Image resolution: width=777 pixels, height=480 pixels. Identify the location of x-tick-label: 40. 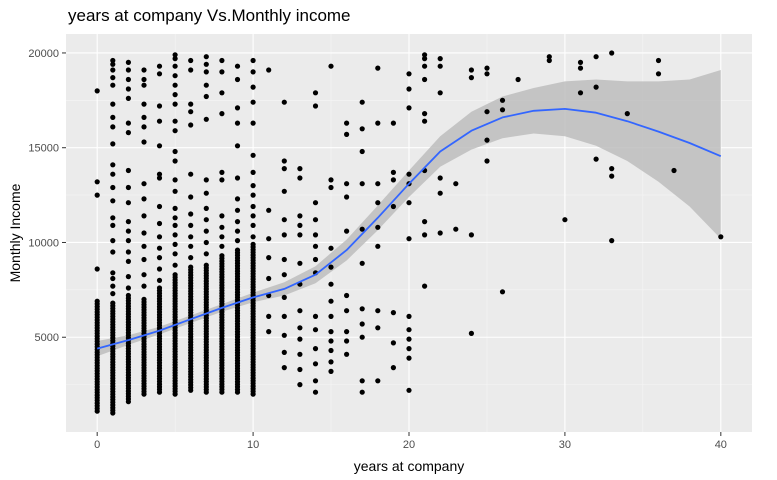
(721, 445).